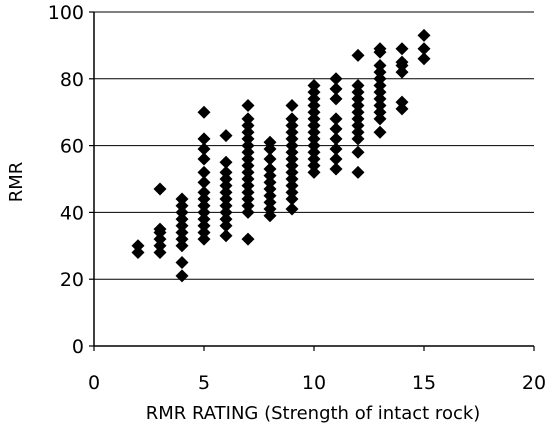 The width and height of the screenshot is (548, 430). I want to click on x-tick-label: 5, so click(204, 383).